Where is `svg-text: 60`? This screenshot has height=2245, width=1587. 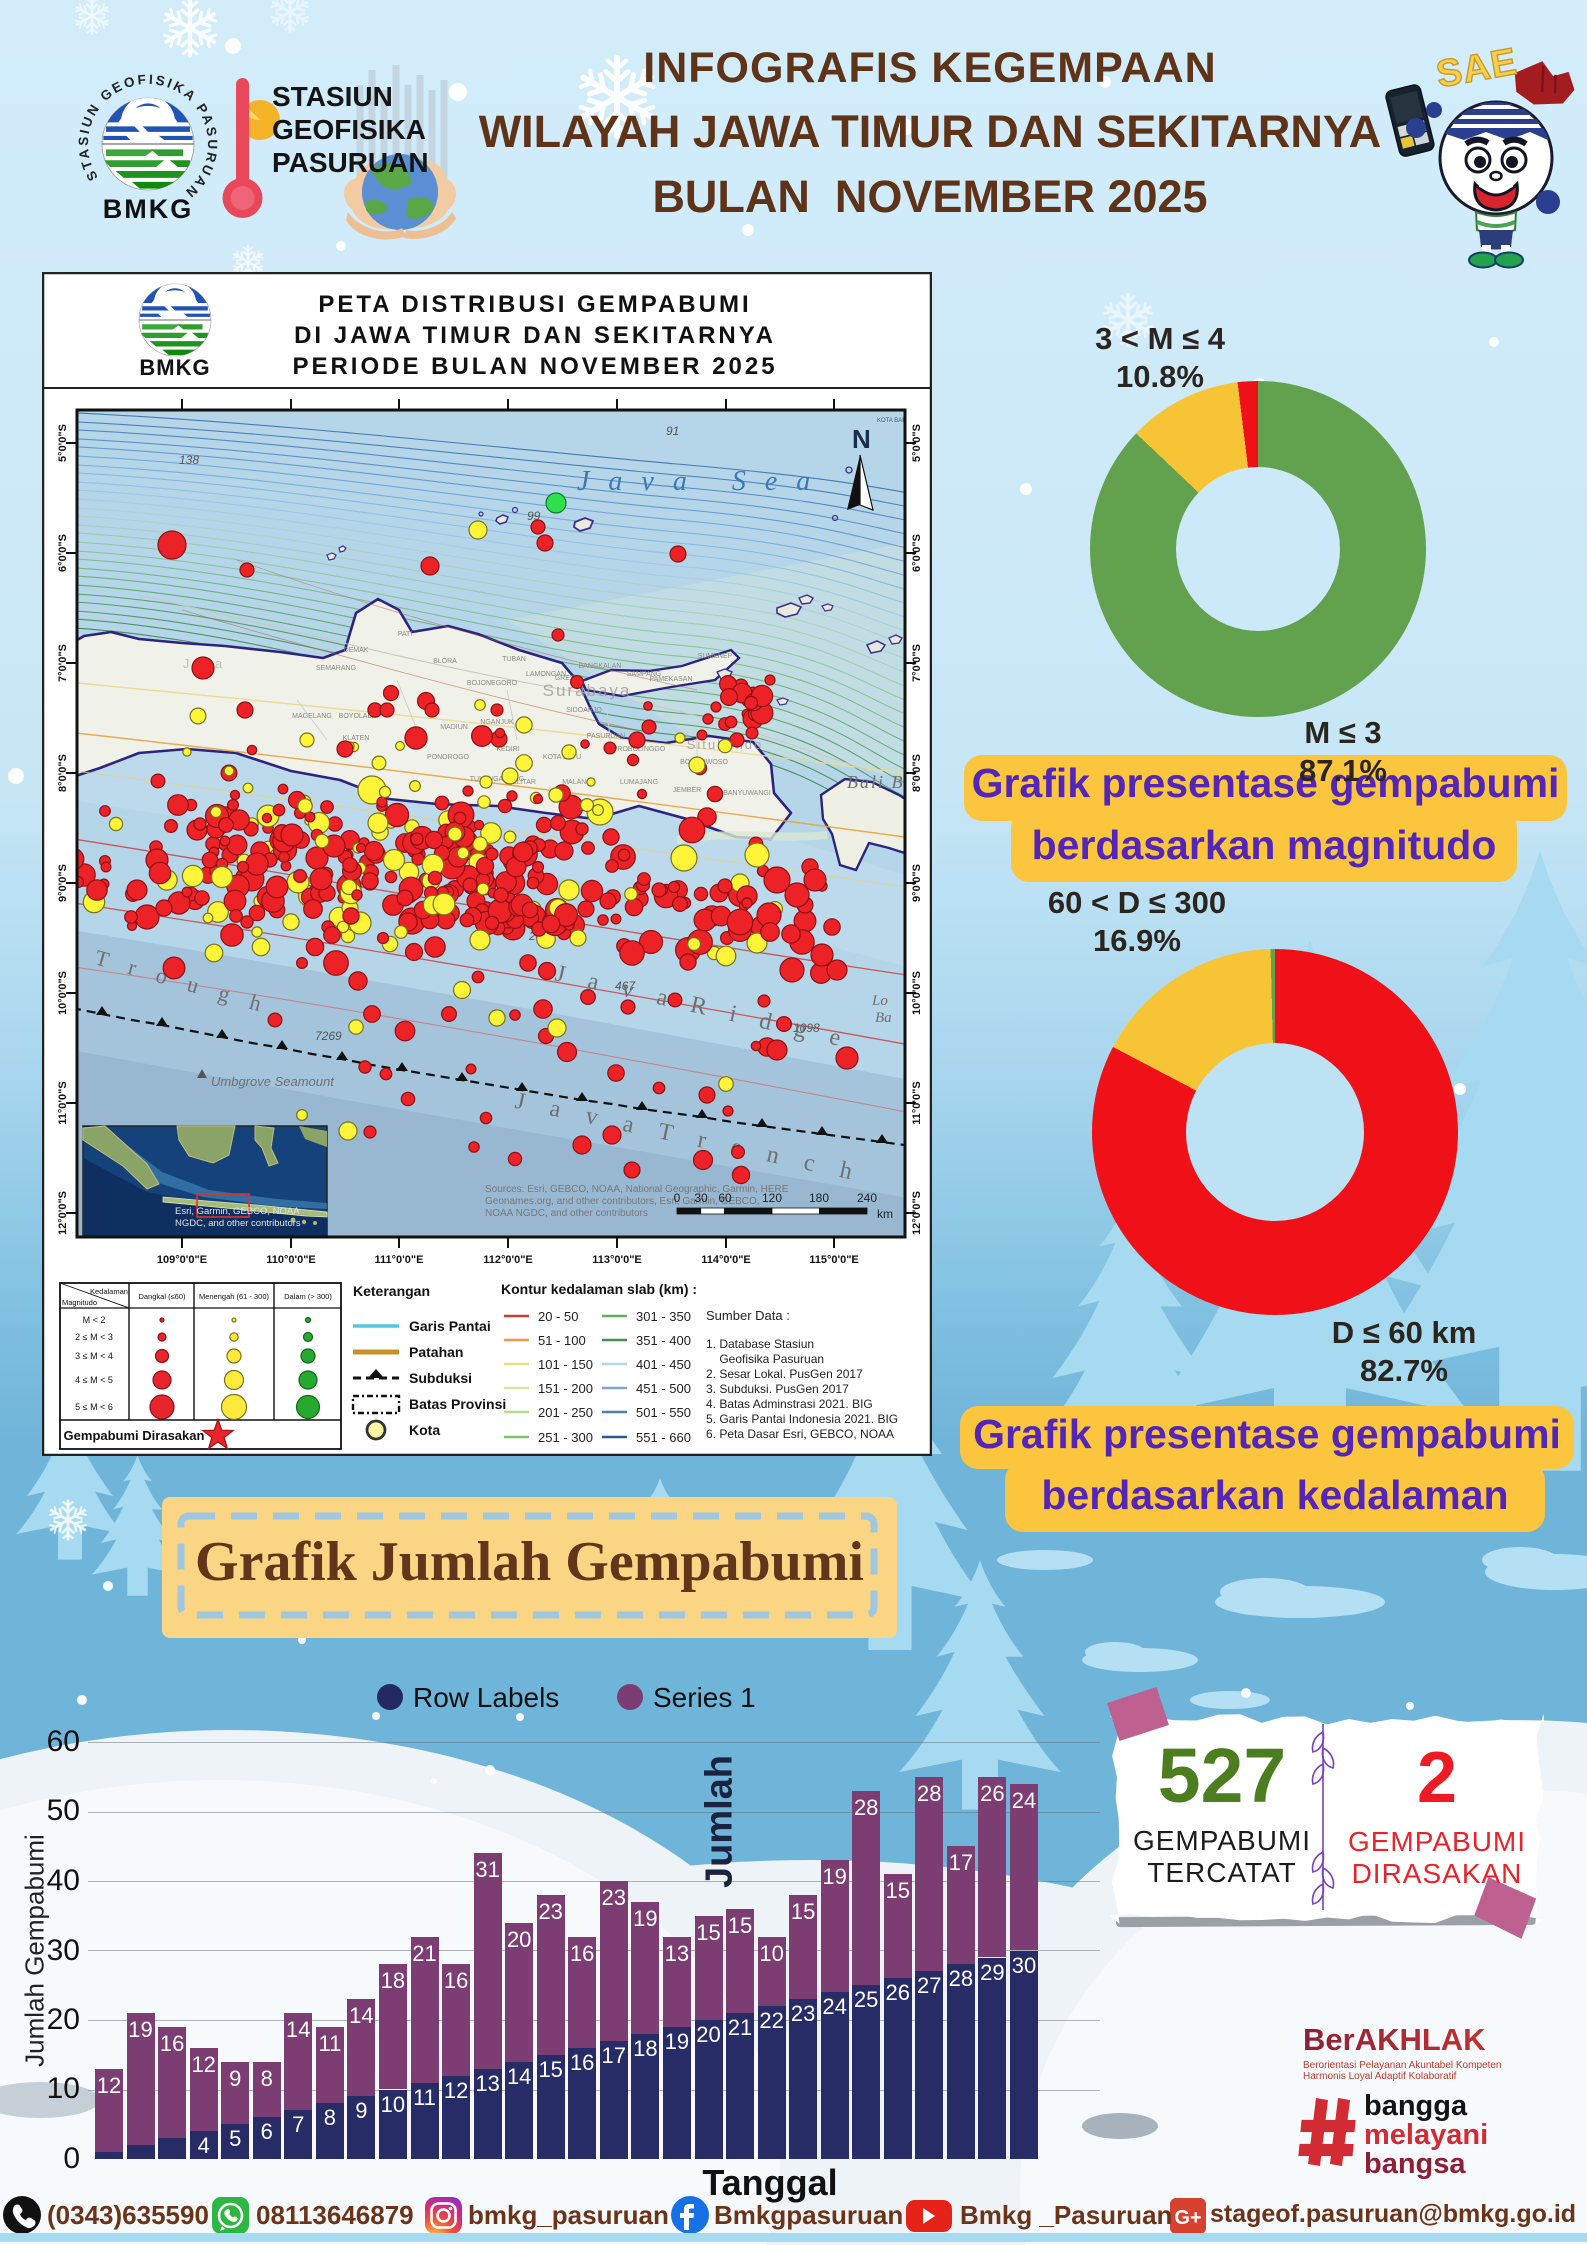 svg-text: 60 is located at coordinates (725, 1198).